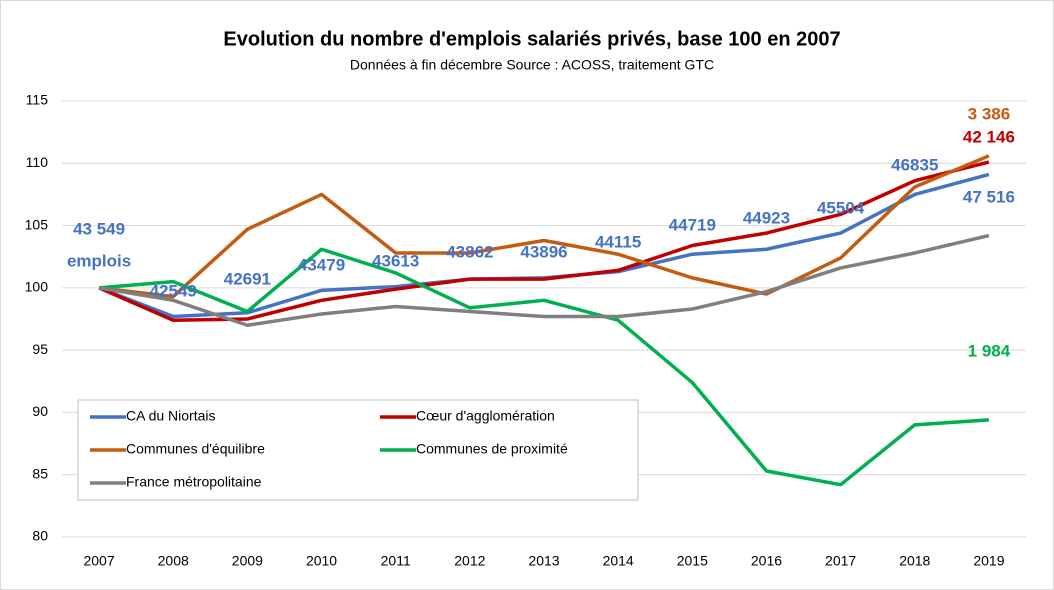  Describe the element at coordinates (321, 264) in the screenshot. I see `annotation: 43479` at that location.